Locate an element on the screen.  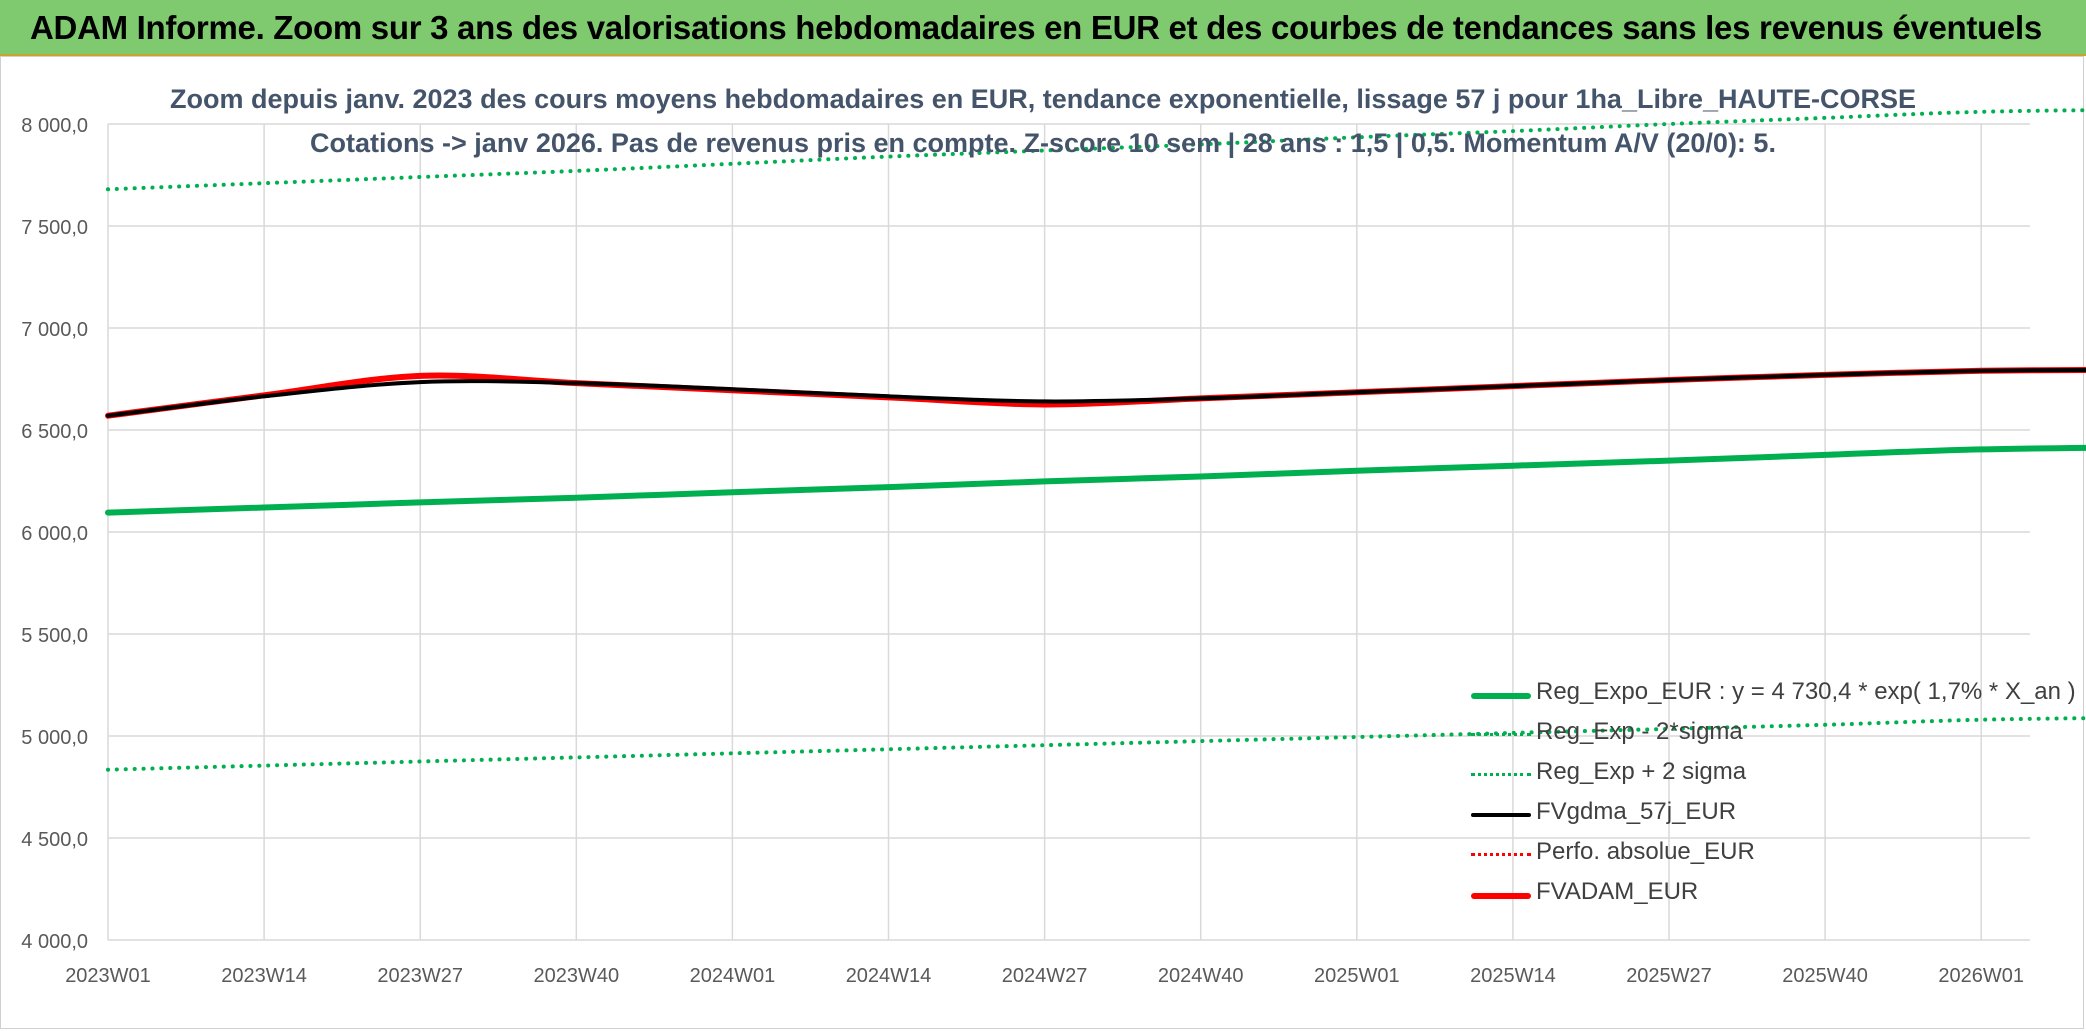
legend-item-reg-exp-plus: Reg_Exp + 2 sigma is located at coordinates (1756, 774).